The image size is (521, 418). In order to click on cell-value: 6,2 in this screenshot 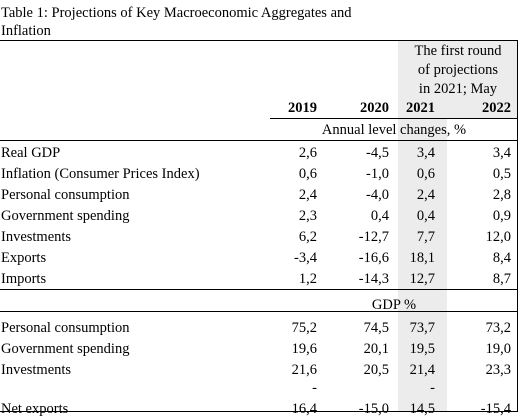, I will do `click(307, 237)`.